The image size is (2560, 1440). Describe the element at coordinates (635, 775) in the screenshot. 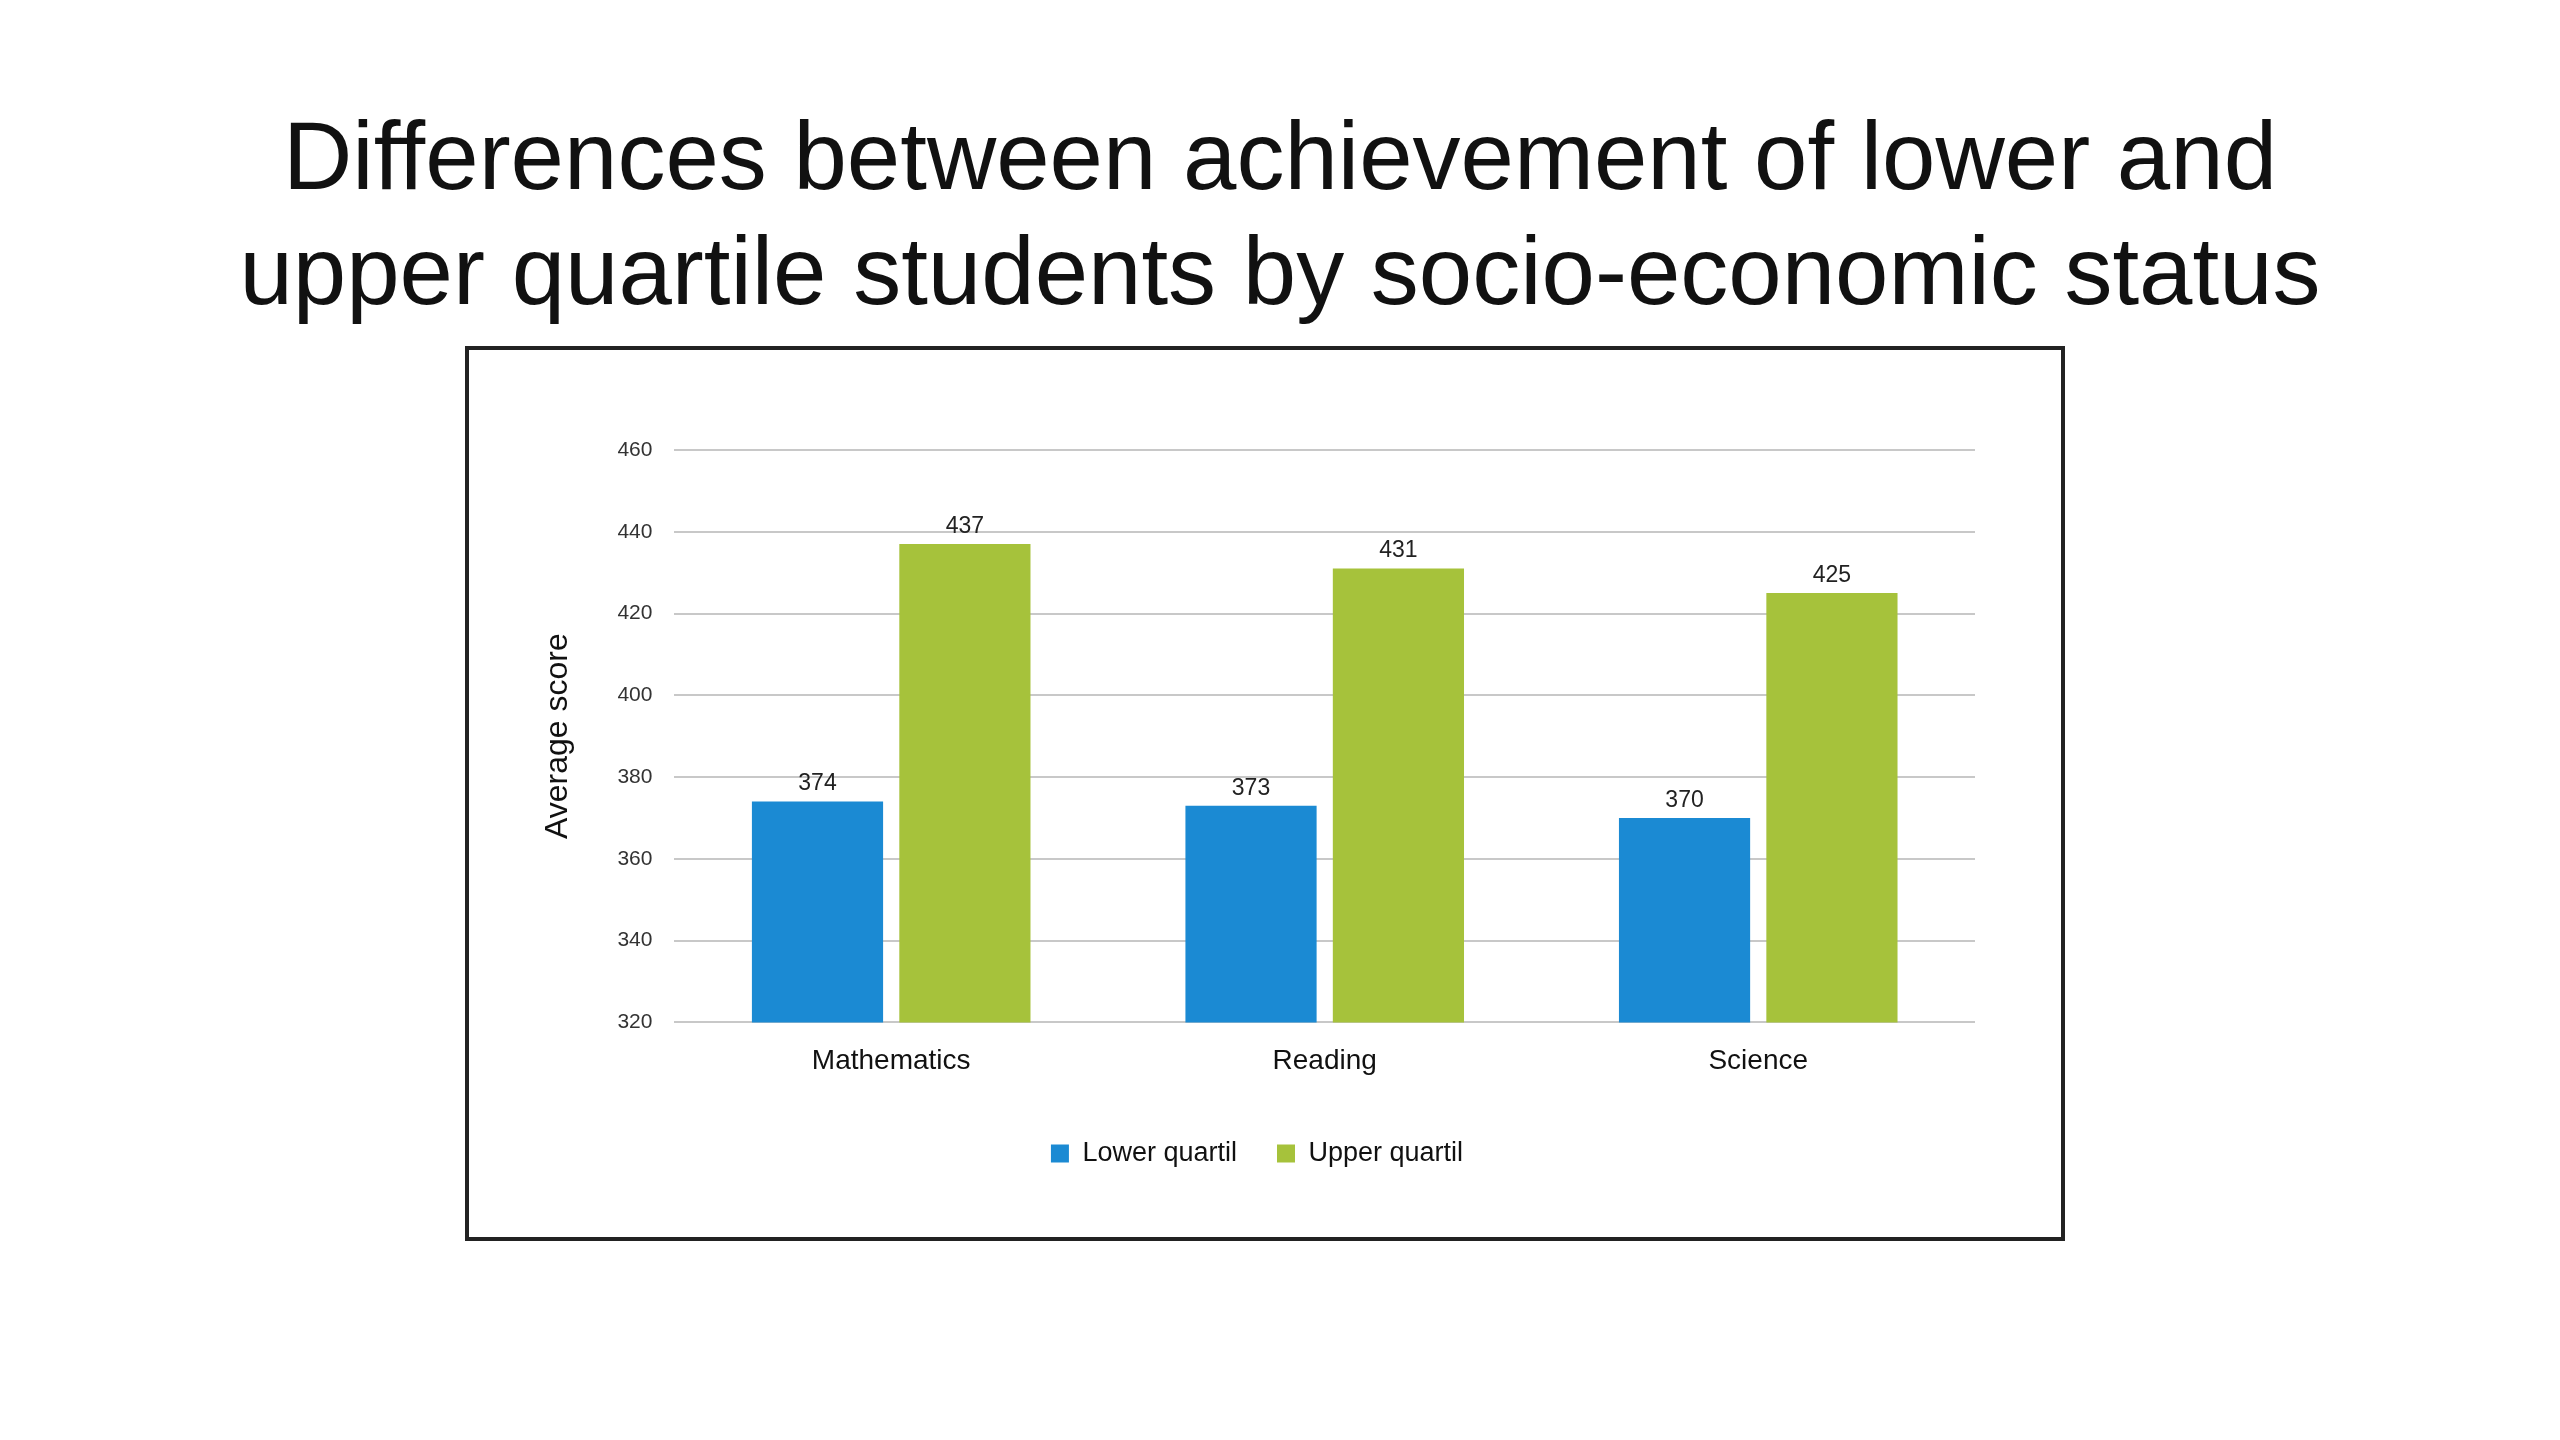

I see `y-tick-label: 380` at that location.